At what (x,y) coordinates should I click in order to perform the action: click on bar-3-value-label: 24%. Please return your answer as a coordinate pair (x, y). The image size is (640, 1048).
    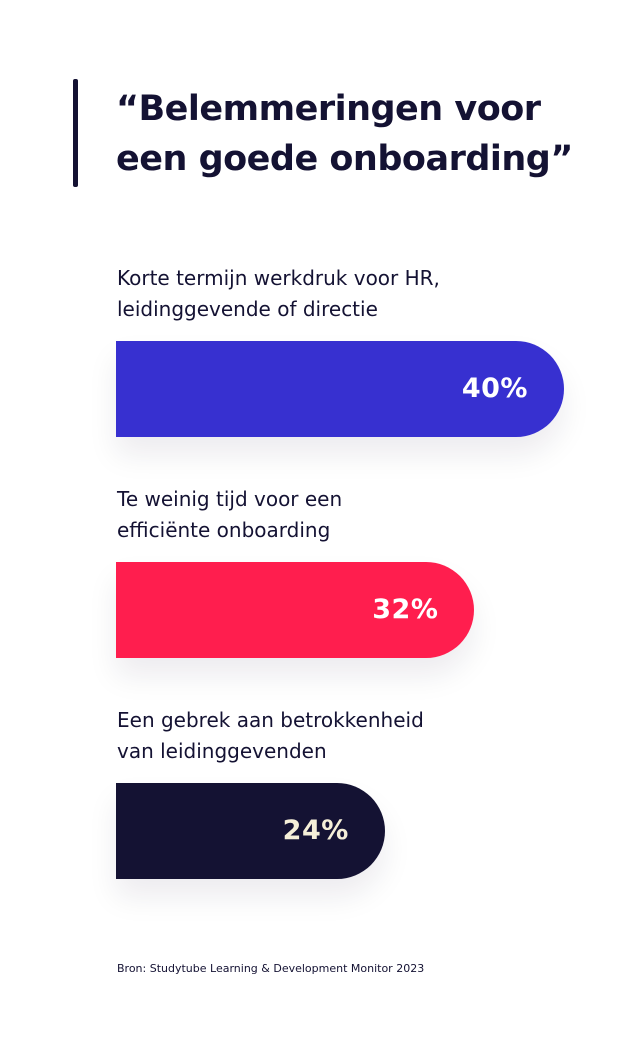
    Looking at the image, I should click on (315, 830).